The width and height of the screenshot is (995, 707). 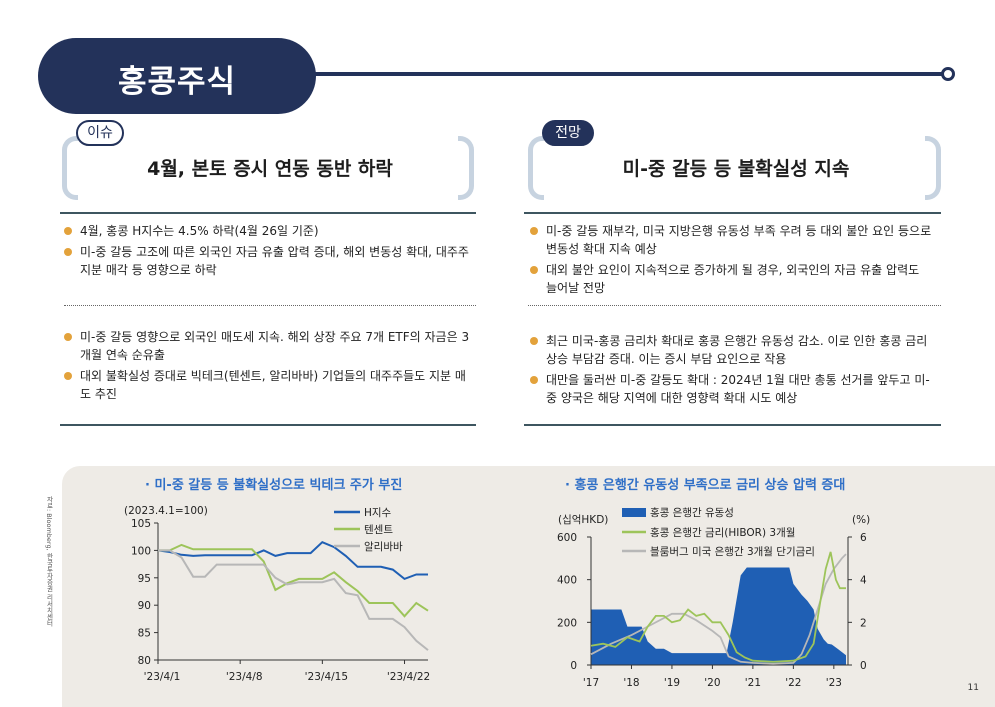 I want to click on x-tick-label: '20, so click(x=712, y=683).